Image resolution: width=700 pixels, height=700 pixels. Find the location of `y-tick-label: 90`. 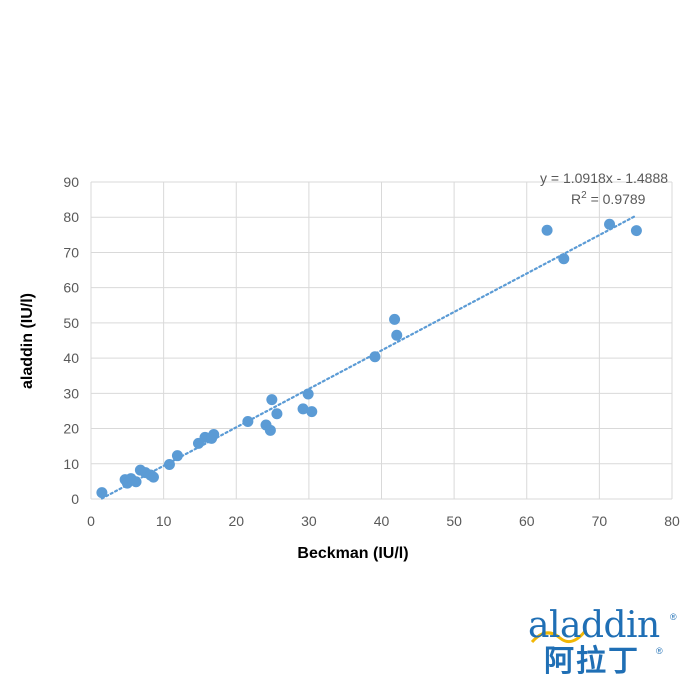

y-tick-label: 90 is located at coordinates (71, 182).